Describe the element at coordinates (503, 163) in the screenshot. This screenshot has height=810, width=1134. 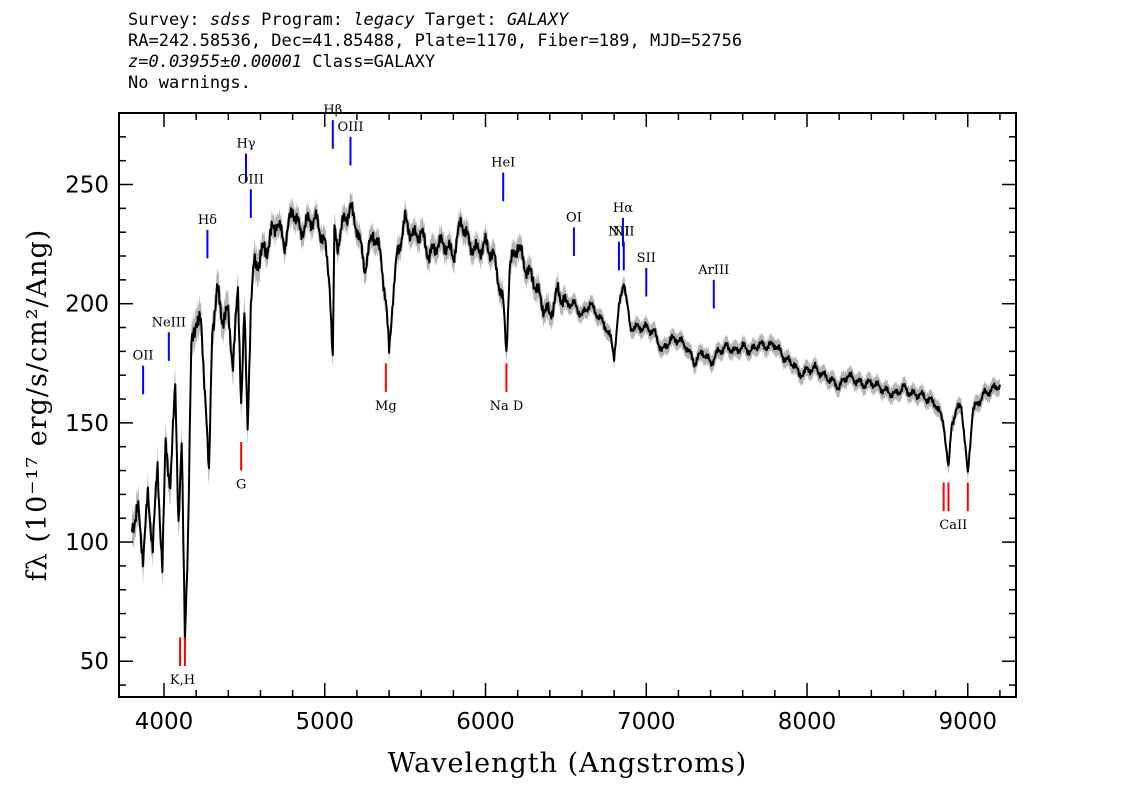
I see `emission-line-label: HeI` at that location.